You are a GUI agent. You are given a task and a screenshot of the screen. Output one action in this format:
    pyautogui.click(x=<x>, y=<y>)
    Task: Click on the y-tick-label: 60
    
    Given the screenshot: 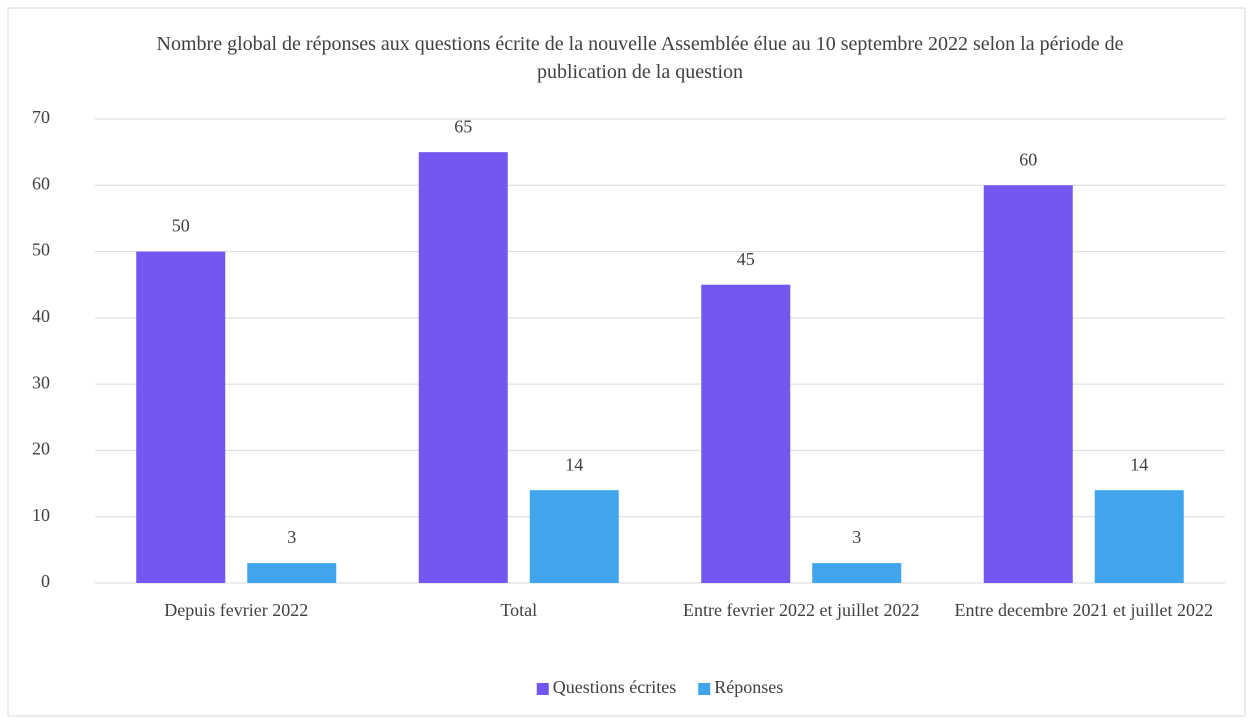 What is the action you would take?
    pyautogui.click(x=41, y=183)
    